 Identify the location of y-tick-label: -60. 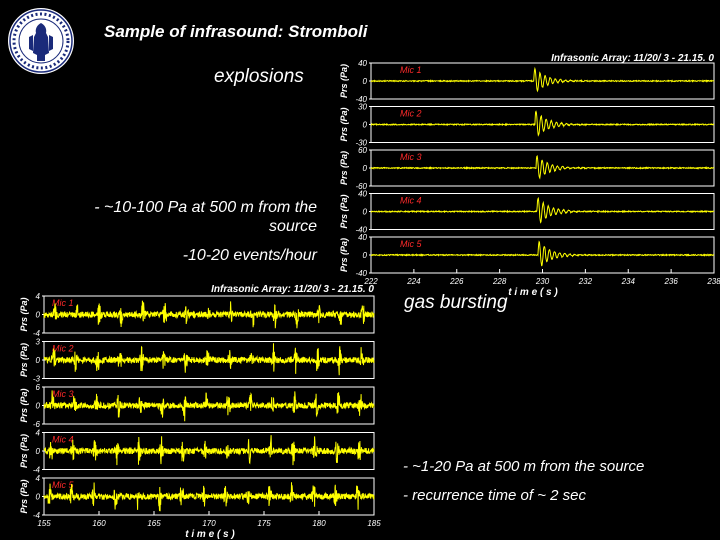
(361, 186).